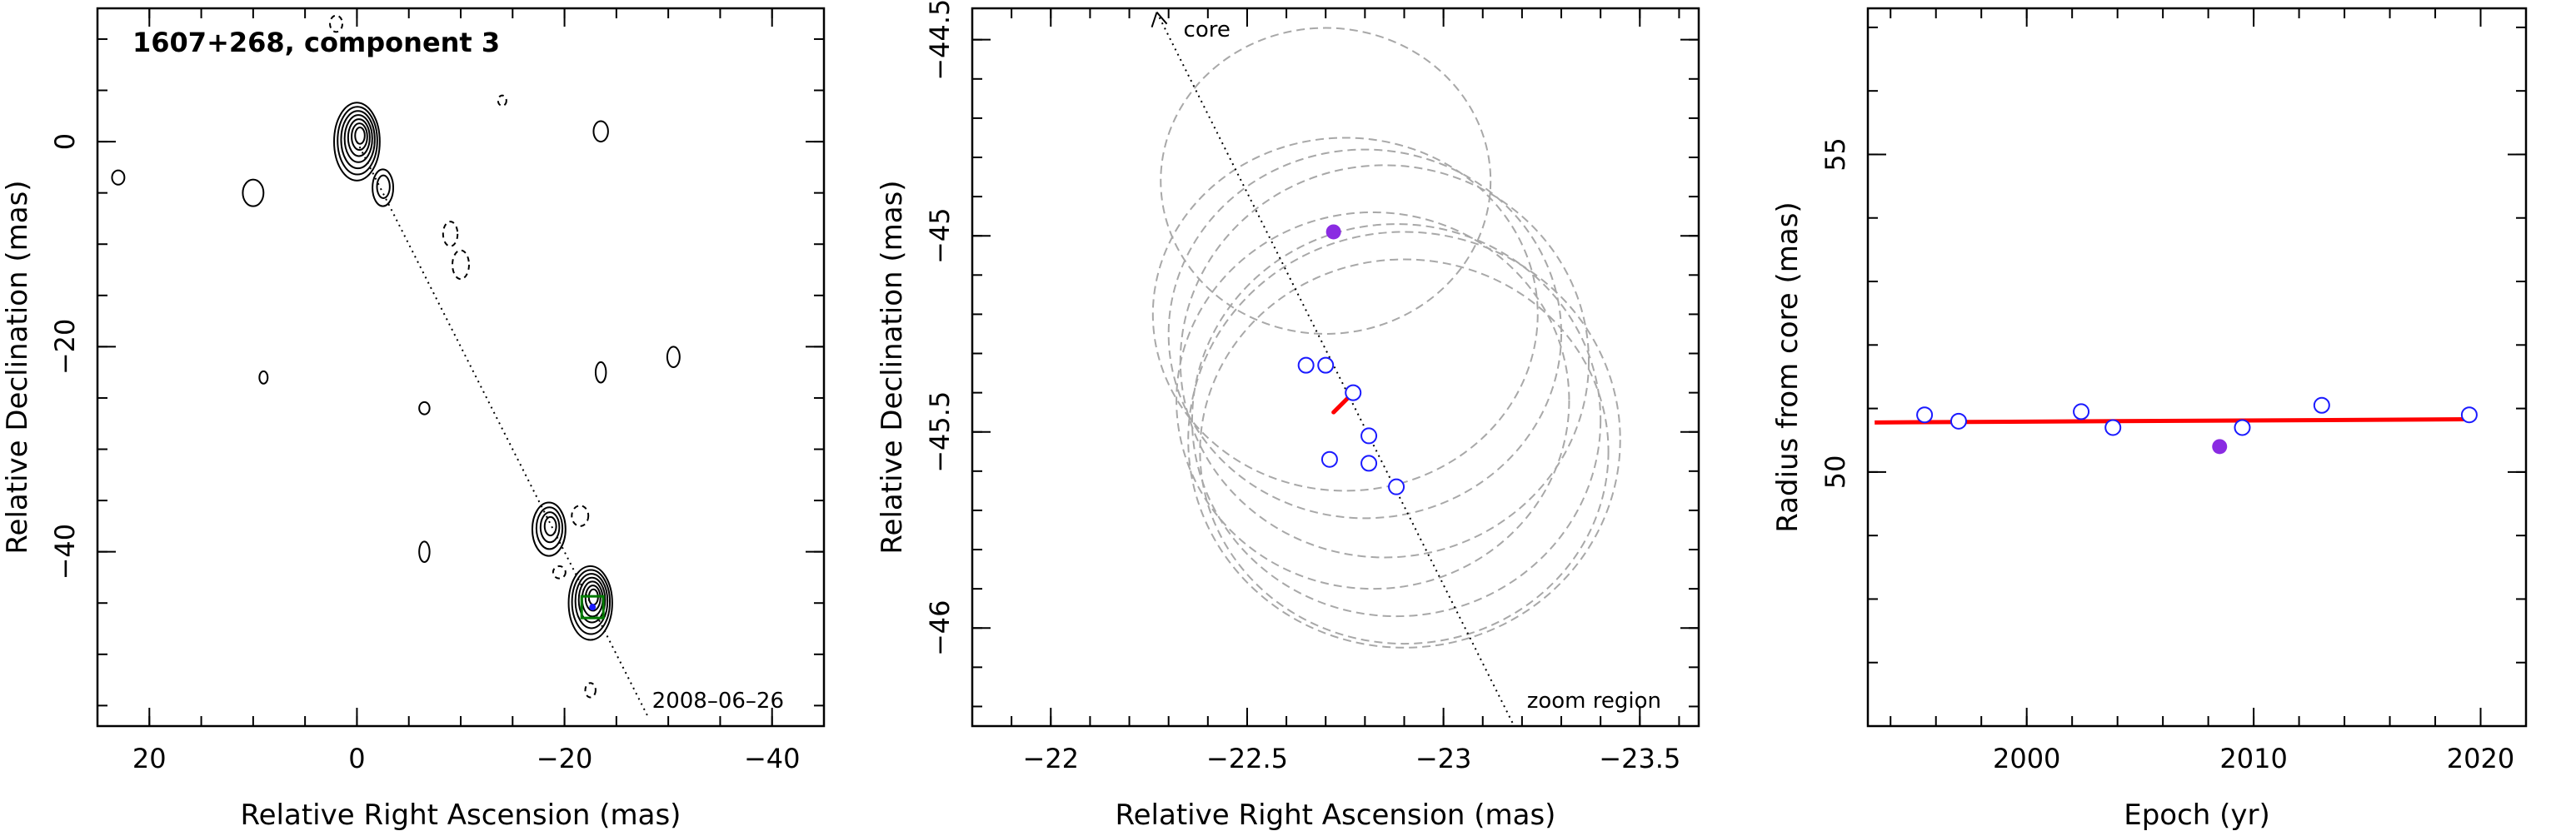 This screenshot has height=836, width=2576. What do you see at coordinates (1247, 758) in the screenshot?
I see `x-tick-label: −22.5` at bounding box center [1247, 758].